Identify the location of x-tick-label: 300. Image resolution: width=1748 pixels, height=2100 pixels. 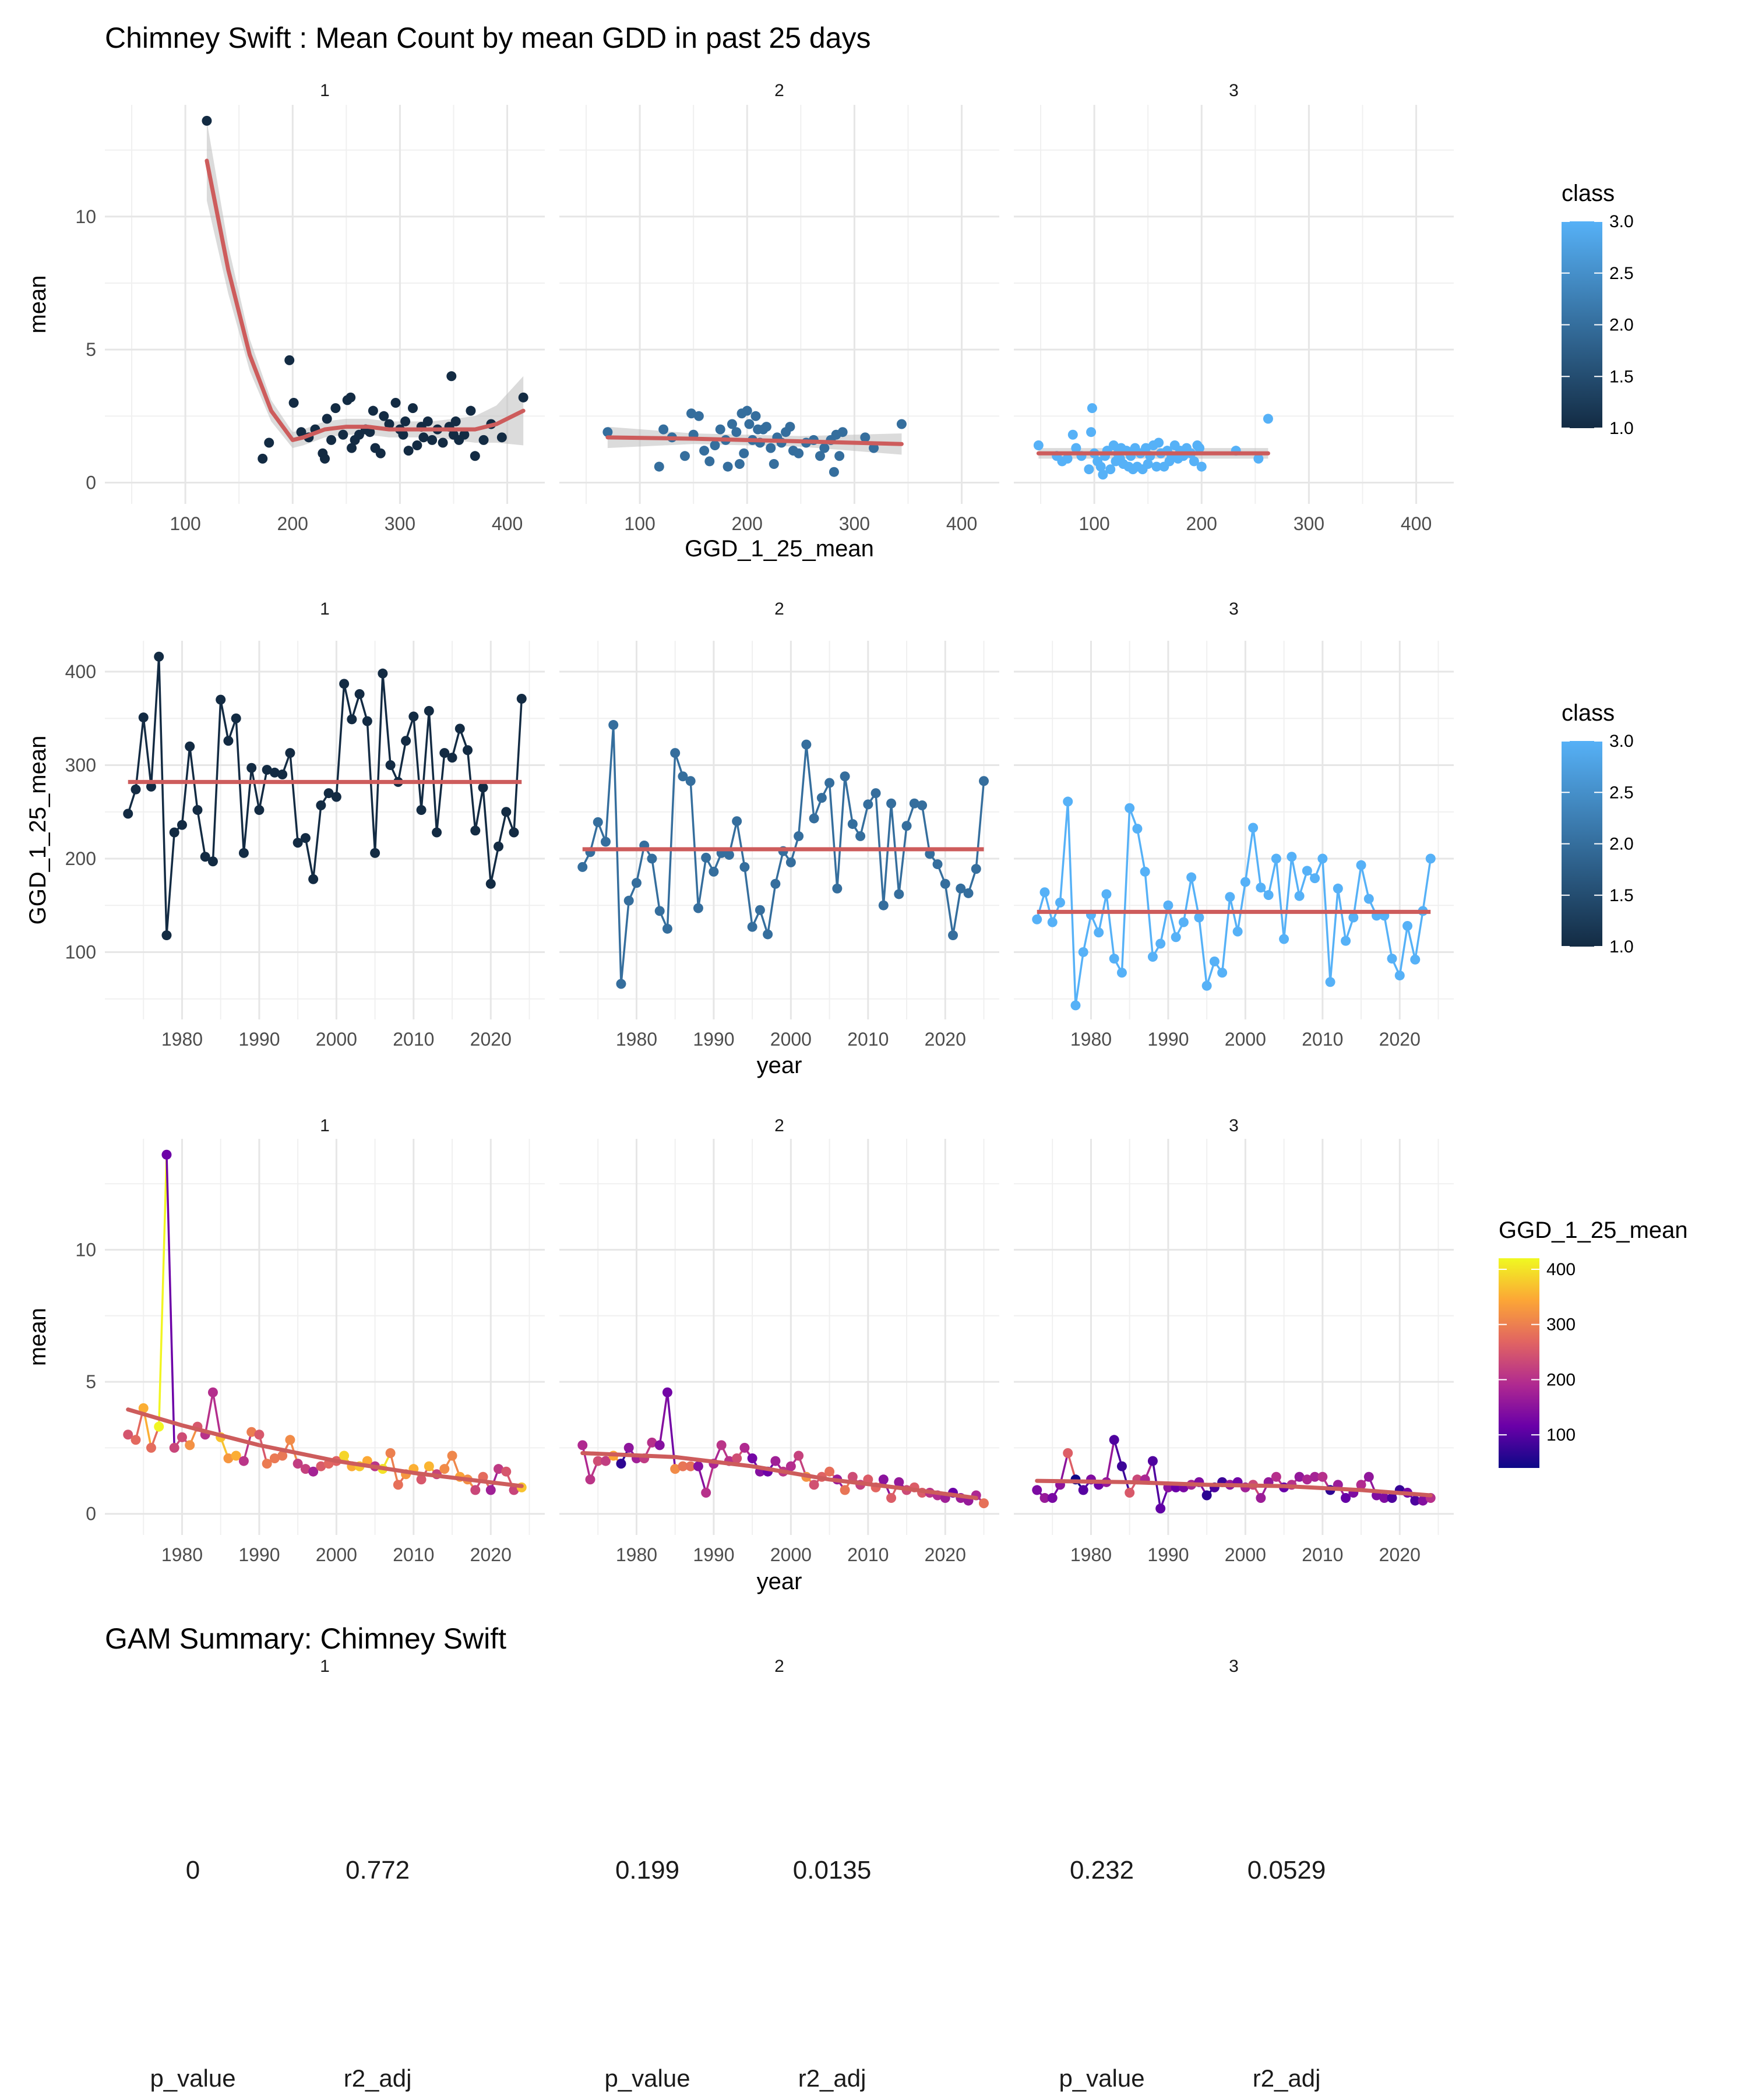
(855, 523).